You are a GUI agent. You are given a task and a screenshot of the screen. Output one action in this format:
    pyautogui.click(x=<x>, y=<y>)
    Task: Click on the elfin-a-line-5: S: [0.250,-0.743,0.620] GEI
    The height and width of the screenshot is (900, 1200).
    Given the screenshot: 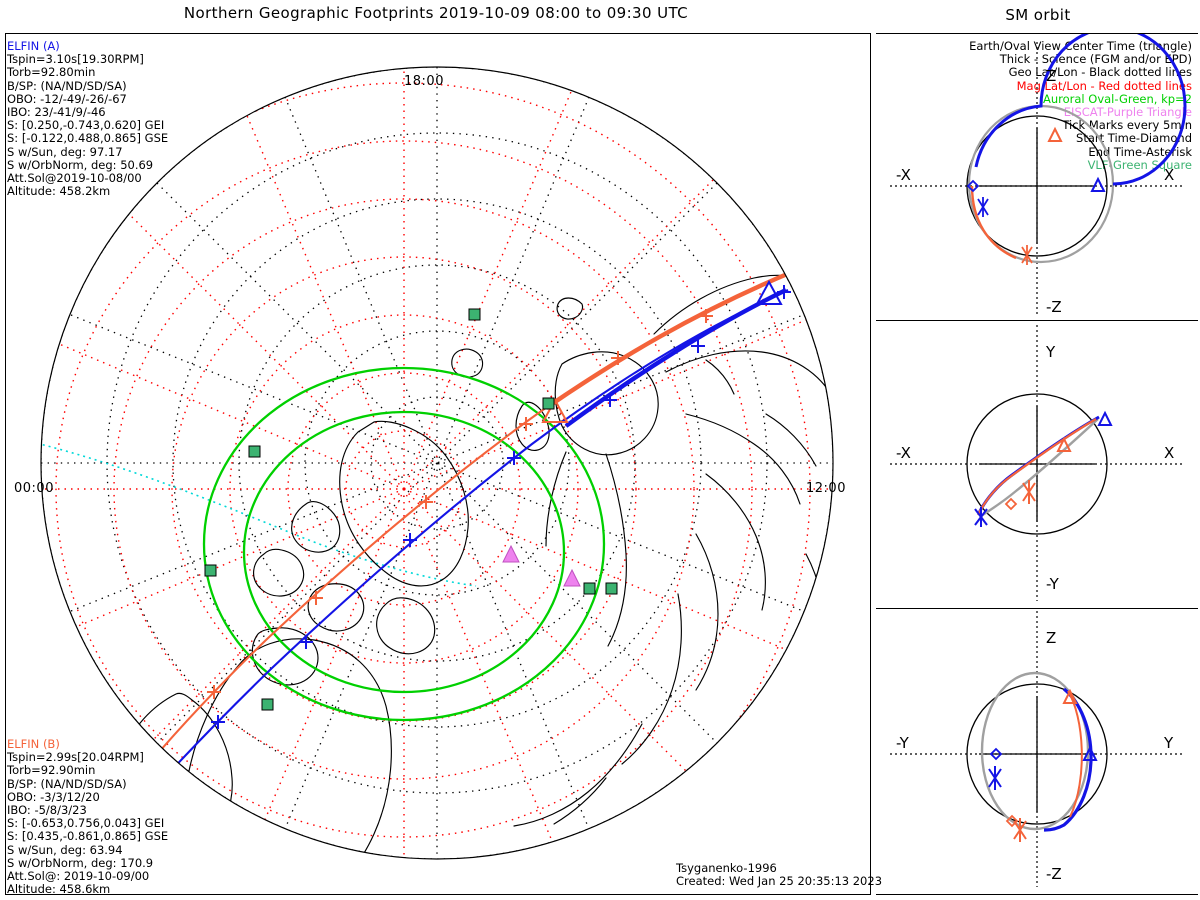 What is the action you would take?
    pyautogui.click(x=86, y=125)
    